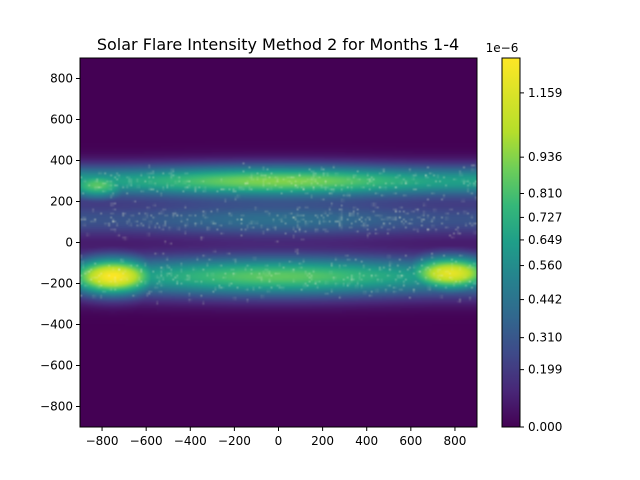 This screenshot has width=640, height=480. Describe the element at coordinates (146, 441) in the screenshot. I see `x-tick-label: −600` at that location.